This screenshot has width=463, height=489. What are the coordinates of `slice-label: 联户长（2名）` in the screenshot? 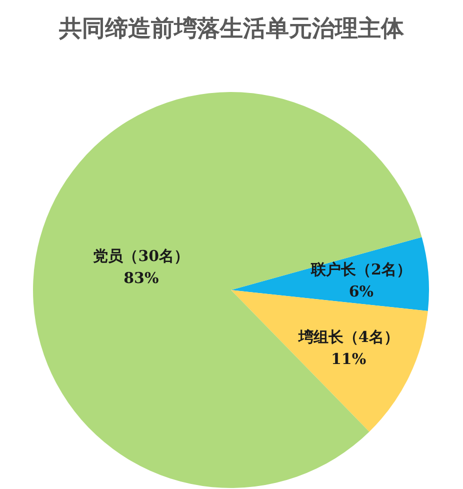 It's located at (361, 269).